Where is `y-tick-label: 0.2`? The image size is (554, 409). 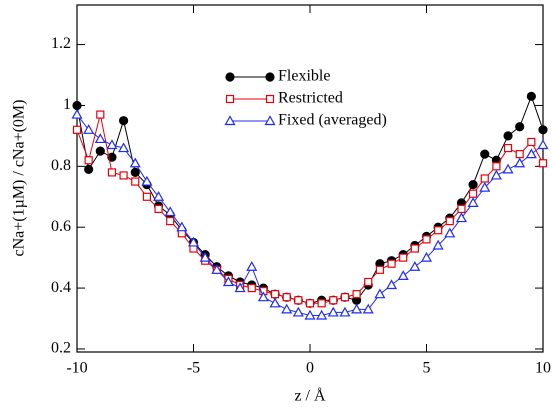 y-tick-label: 0.2 is located at coordinates (61, 348).